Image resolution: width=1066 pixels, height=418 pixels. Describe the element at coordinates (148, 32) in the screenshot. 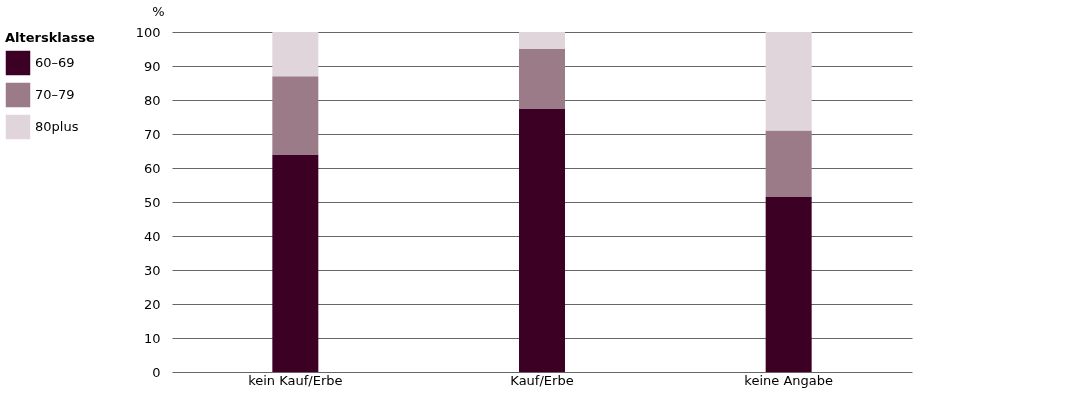

I see `y-tick-label: 100` at that location.